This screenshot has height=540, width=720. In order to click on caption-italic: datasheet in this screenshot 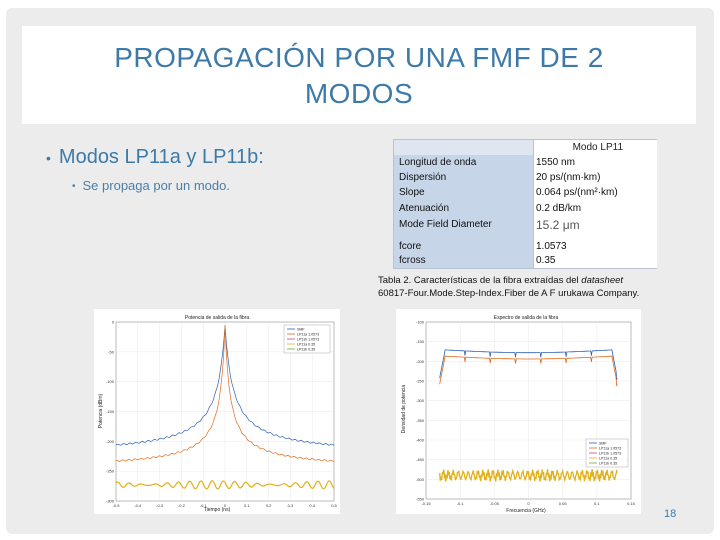, I will do `click(602, 280)`.